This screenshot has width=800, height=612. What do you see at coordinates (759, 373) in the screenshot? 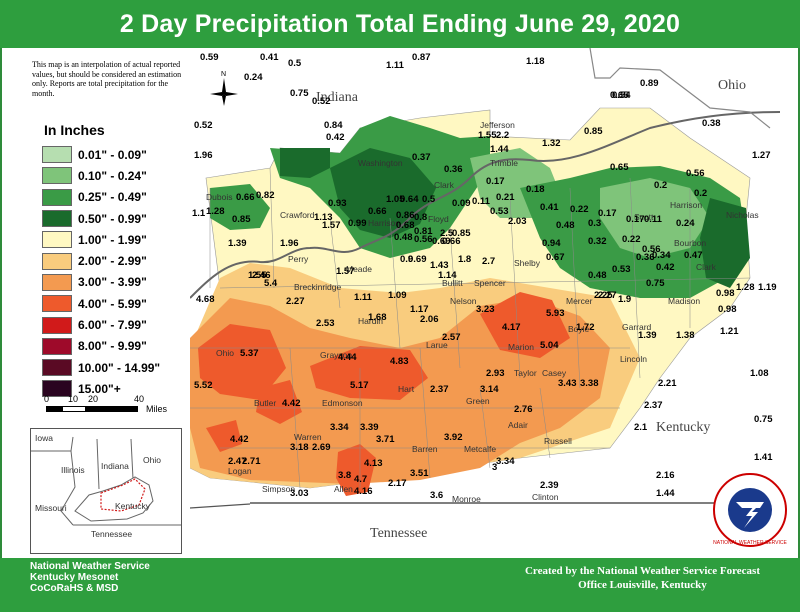
I see `precip-value: 1.08` at bounding box center [759, 373].